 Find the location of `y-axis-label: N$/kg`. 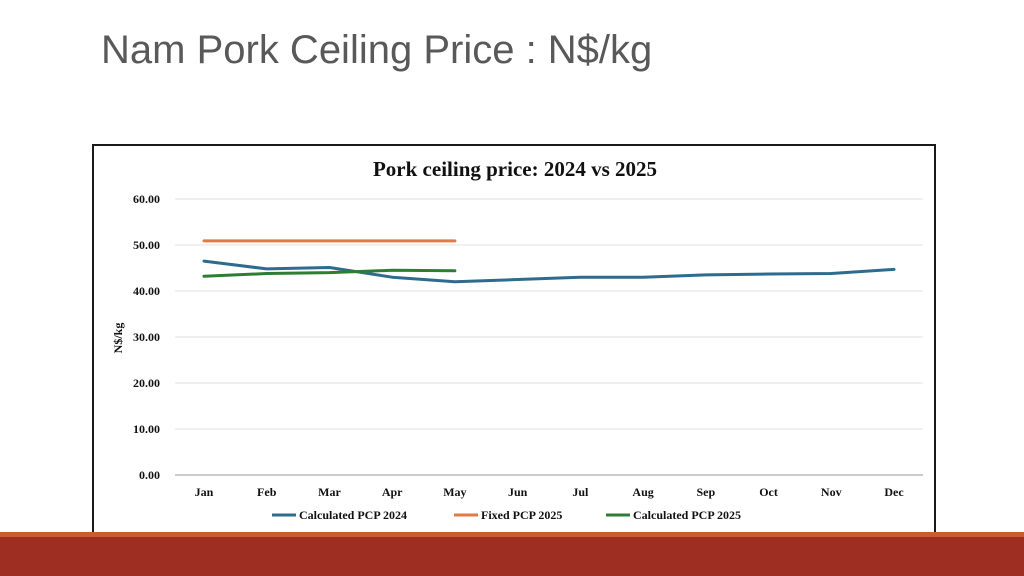

y-axis-label: N$/kg is located at coordinates (118, 338).